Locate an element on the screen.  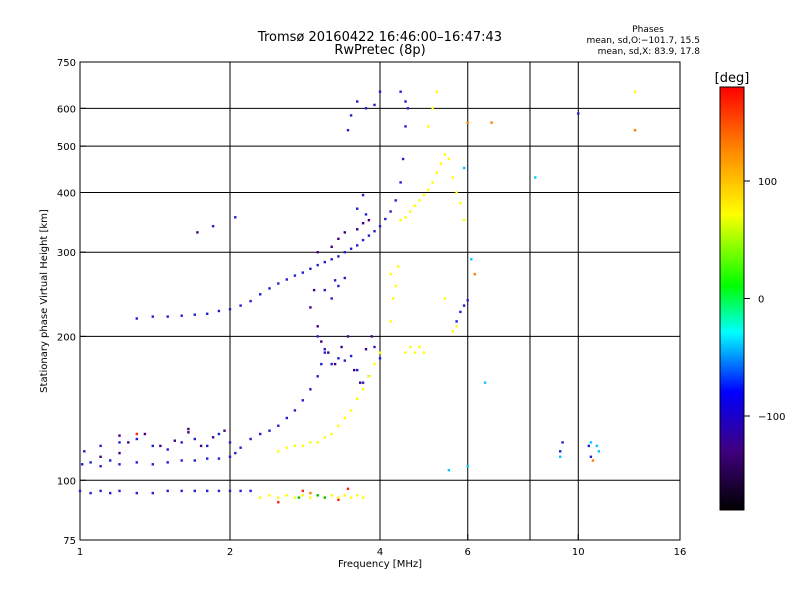
y-tick-label: 75 is located at coordinates (69, 541).